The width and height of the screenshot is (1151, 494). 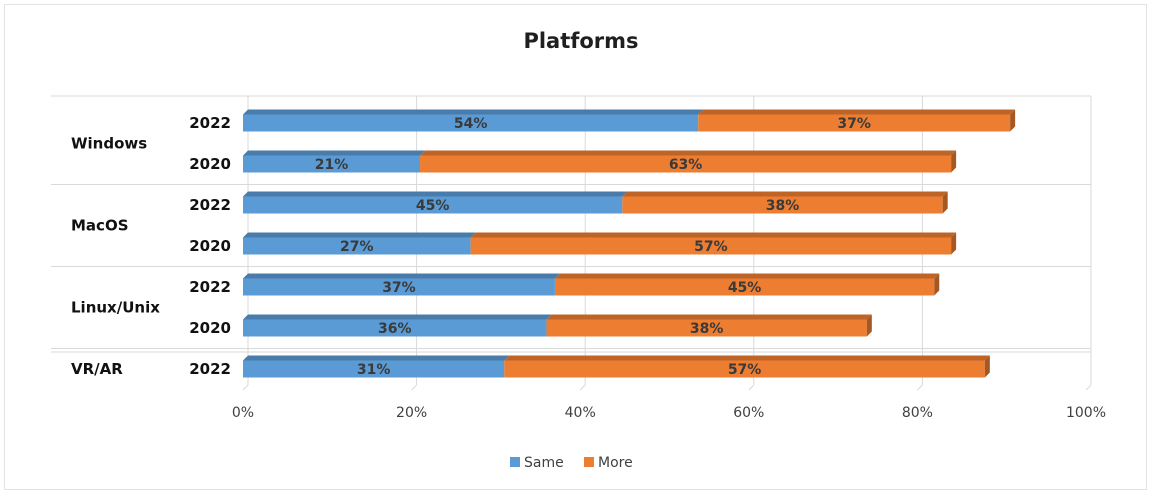 What do you see at coordinates (589, 462) in the screenshot?
I see `legend-swatch-more` at bounding box center [589, 462].